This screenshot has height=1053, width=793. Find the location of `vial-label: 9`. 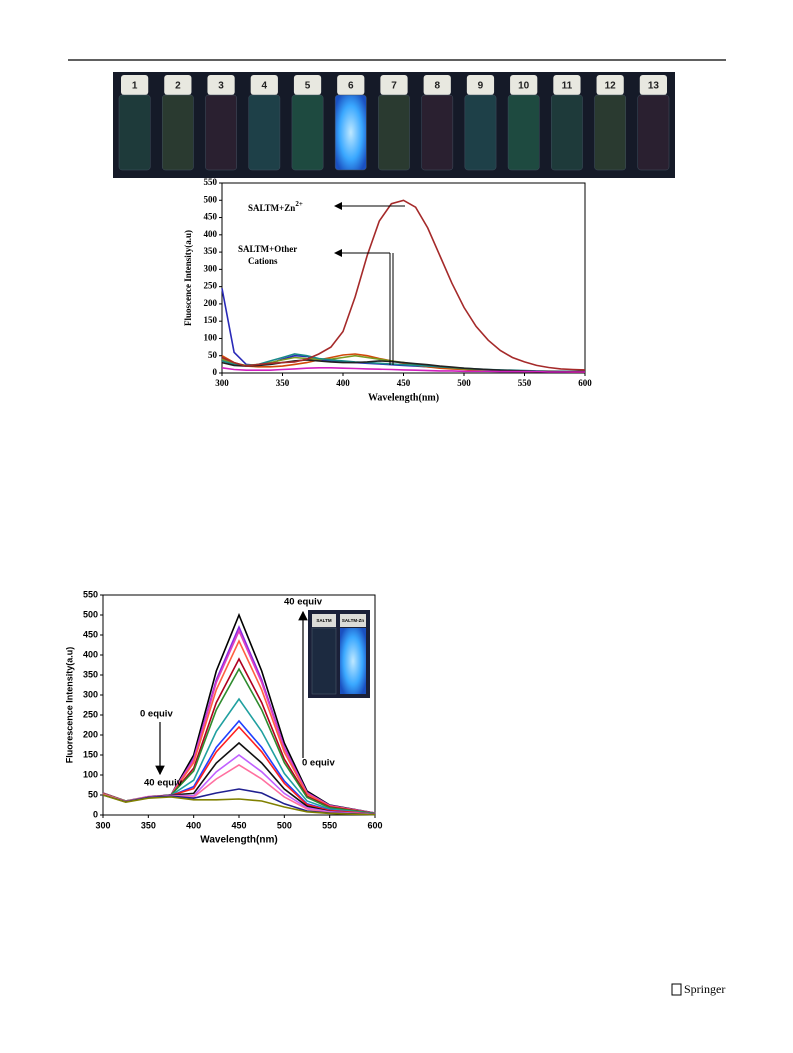

vial-label: 9 is located at coordinates (481, 86).